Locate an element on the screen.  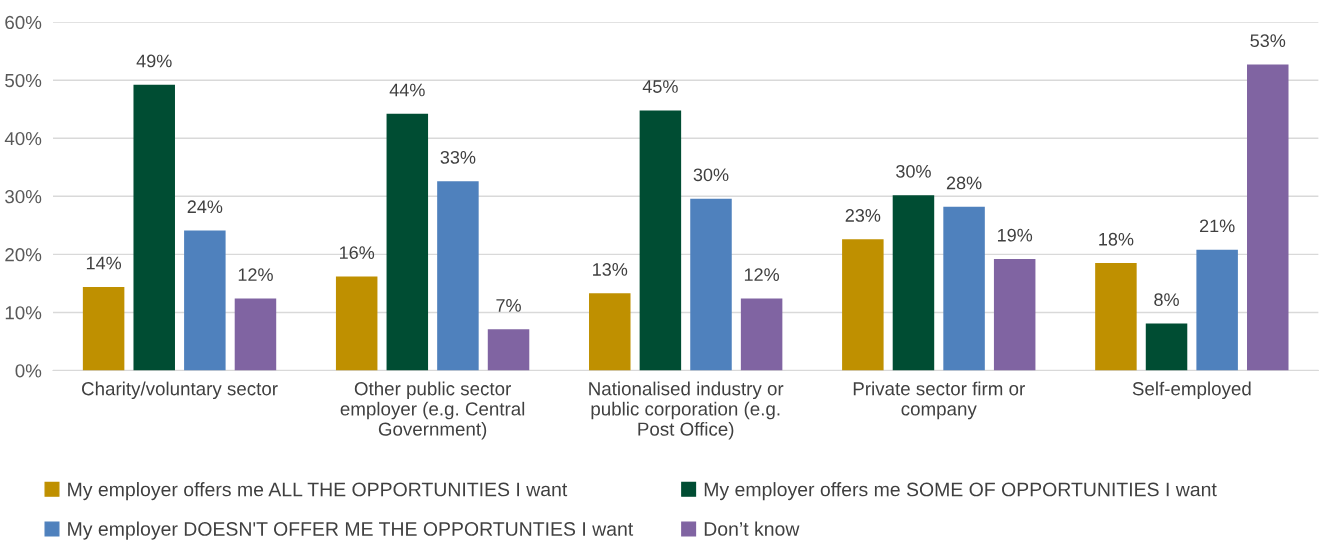
x-tick-label: Private sector firm or company is located at coordinates (939, 400).